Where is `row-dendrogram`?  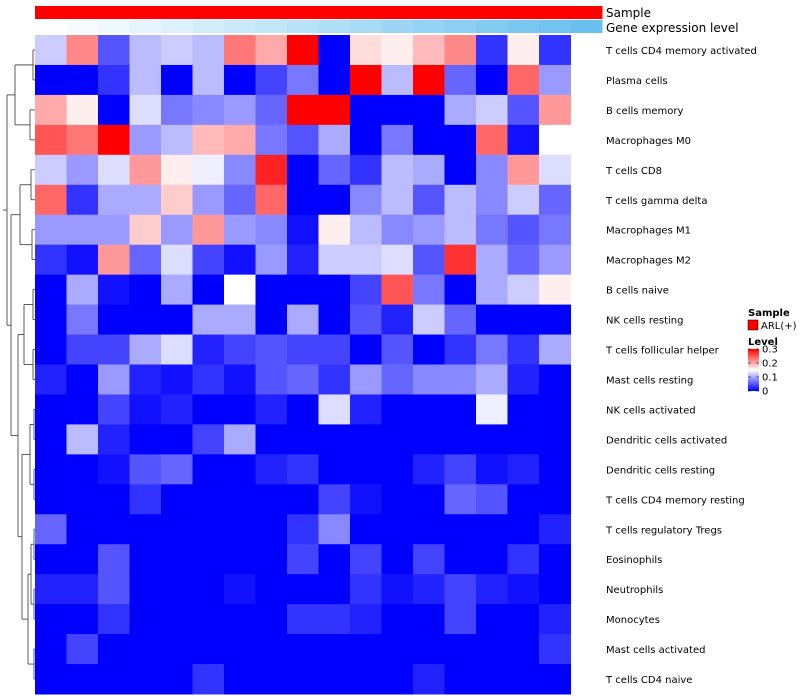
row-dendrogram is located at coordinates (19, 364).